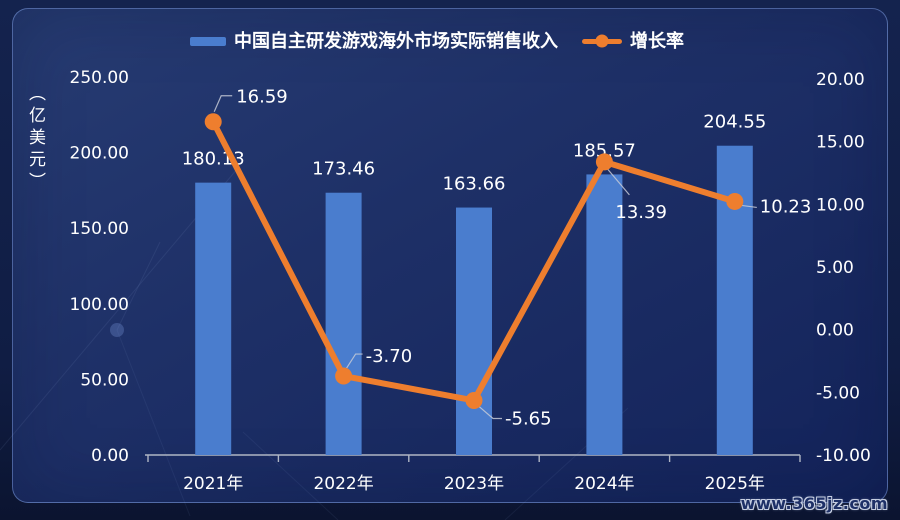 Image resolution: width=900 pixels, height=520 pixels. I want to click on x-axis-label-2024年: 2024年, so click(604, 484).